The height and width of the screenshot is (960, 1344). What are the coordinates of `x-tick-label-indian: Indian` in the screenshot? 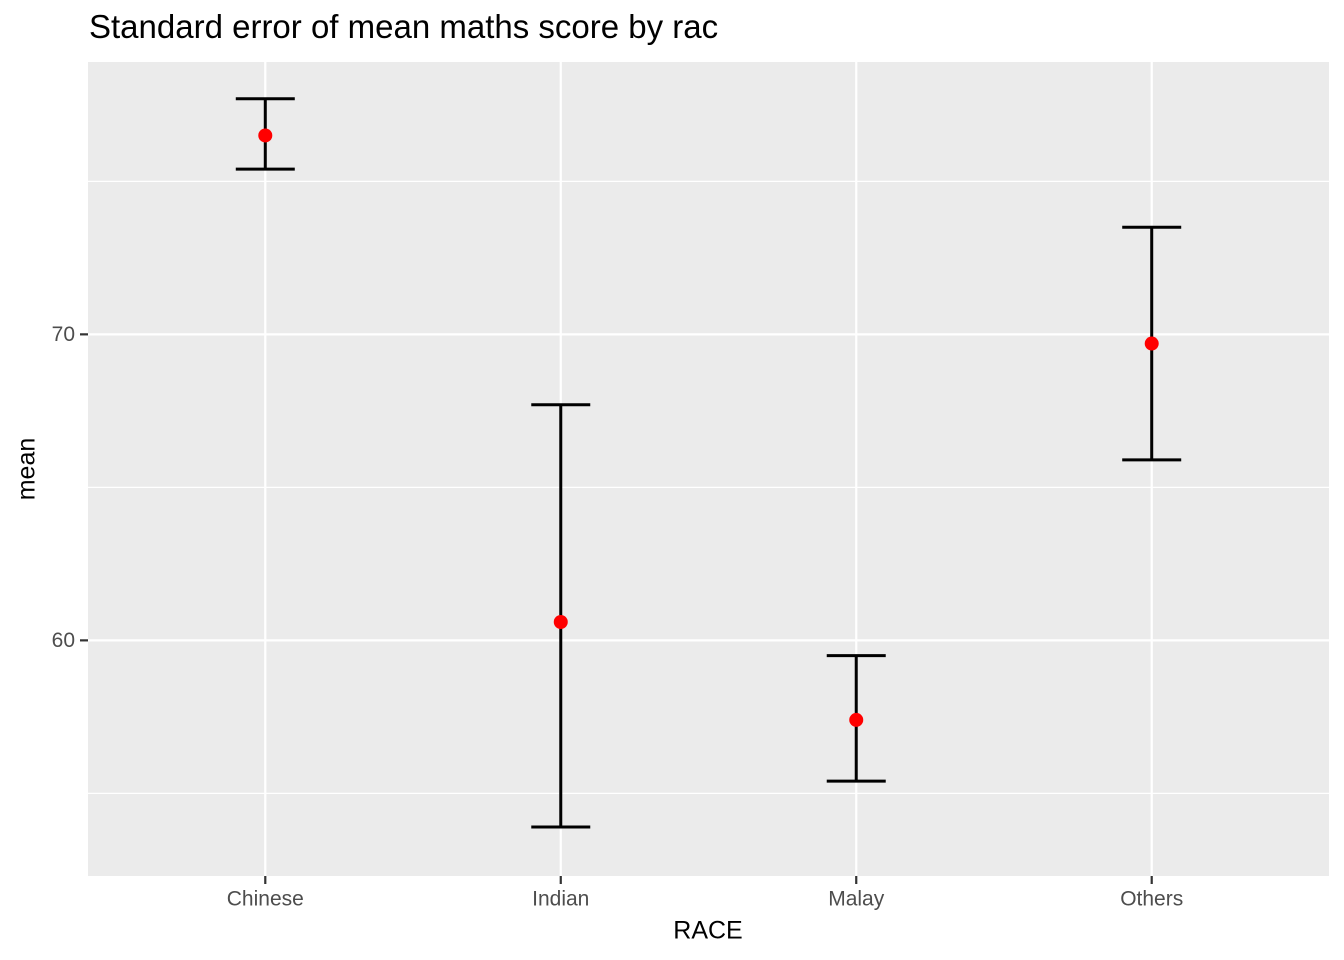 It's located at (560, 899).